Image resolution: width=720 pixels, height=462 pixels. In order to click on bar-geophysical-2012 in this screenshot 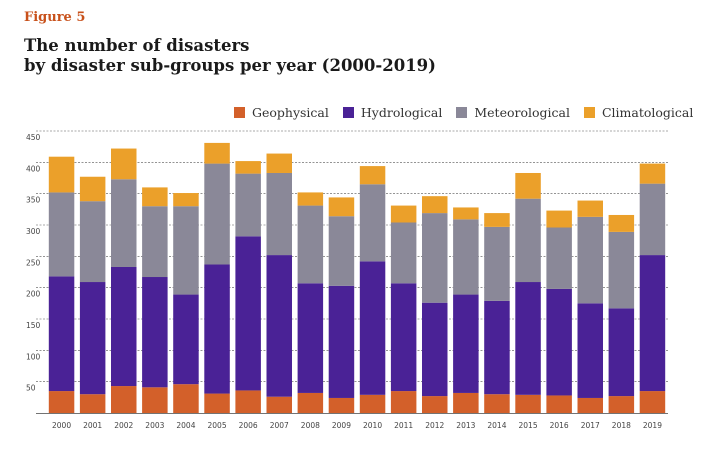, I will do `click(434, 404)`.